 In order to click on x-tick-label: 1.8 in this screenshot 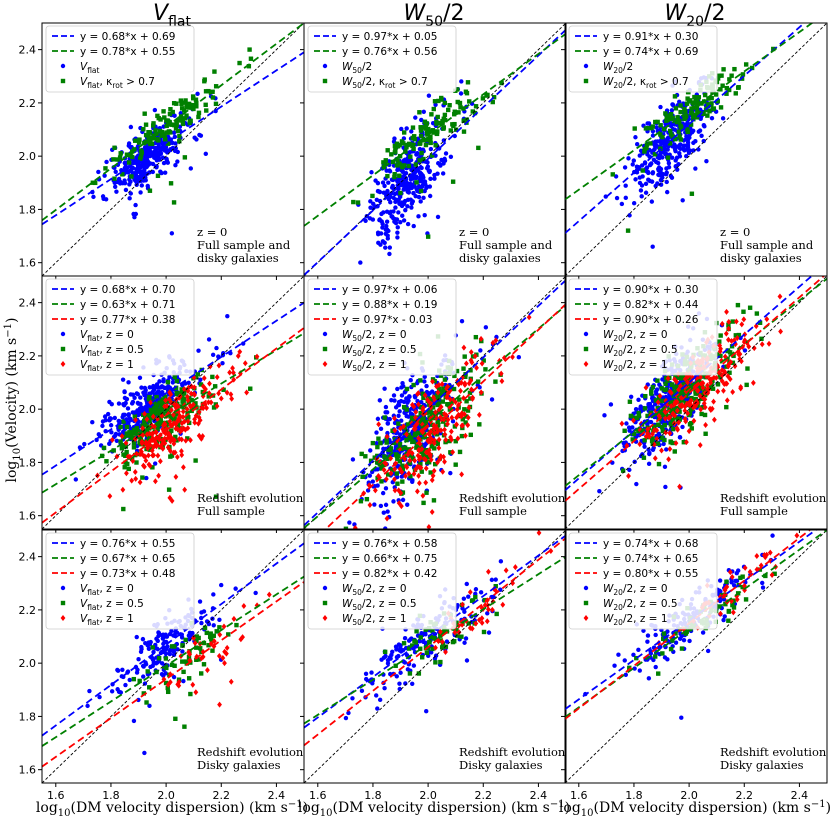, I will do `click(111, 795)`.